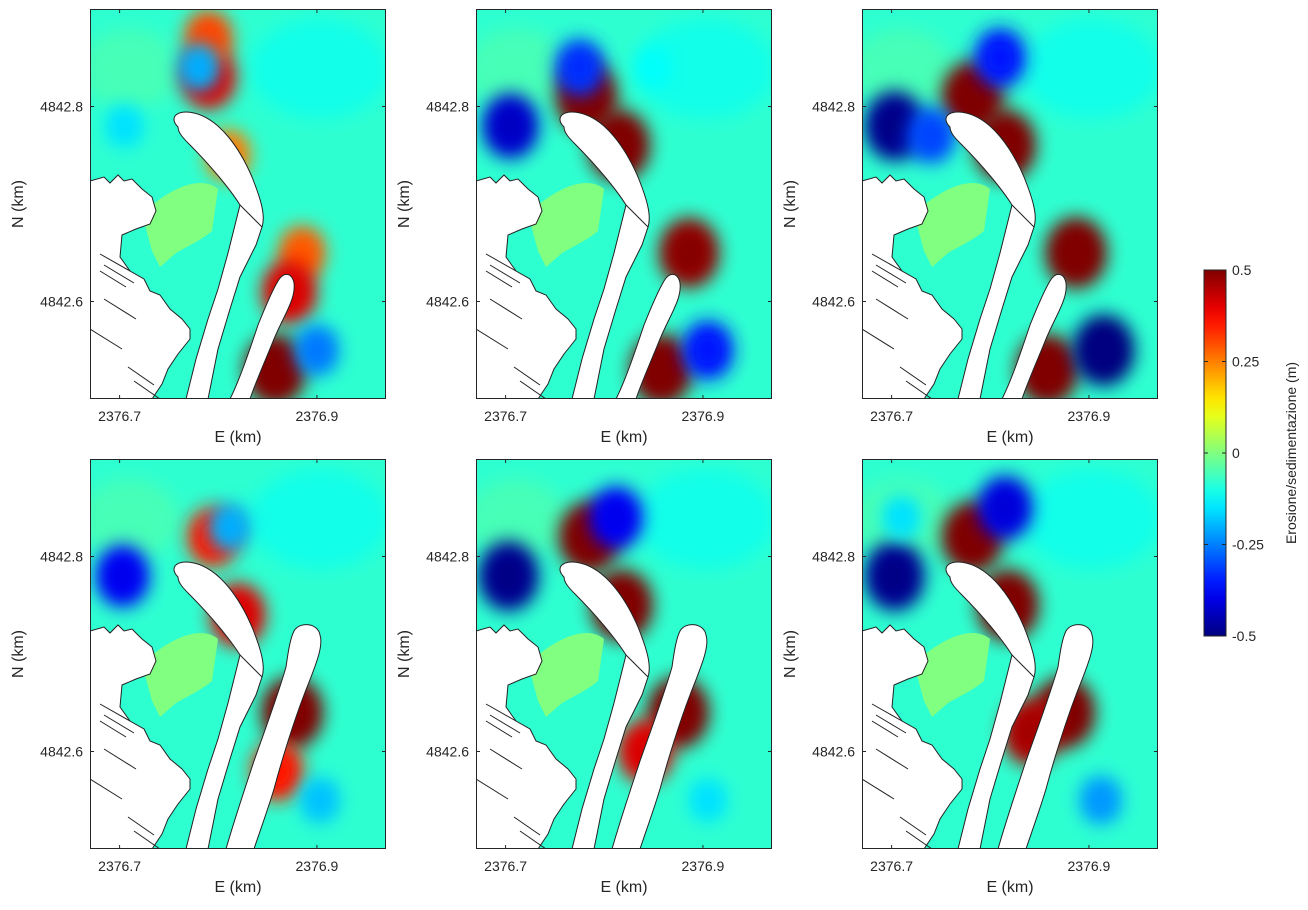 This screenshot has height=910, width=1308. What do you see at coordinates (1242, 270) in the screenshot?
I see `colorbar-tick-label: 0.5` at bounding box center [1242, 270].